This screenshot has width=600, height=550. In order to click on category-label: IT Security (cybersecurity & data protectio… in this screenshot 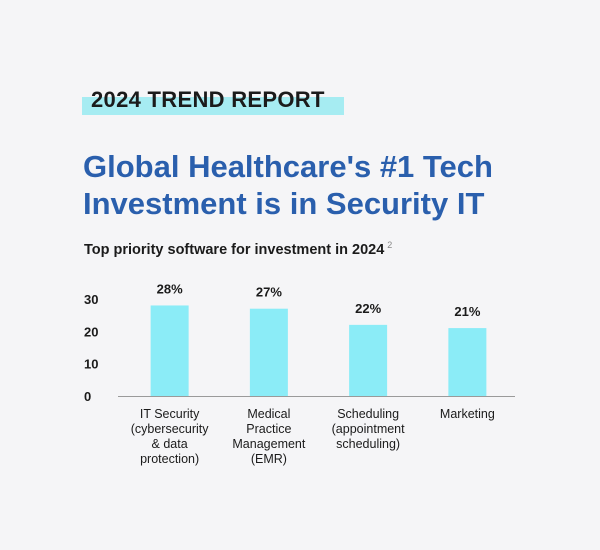, I will do `click(170, 436)`.